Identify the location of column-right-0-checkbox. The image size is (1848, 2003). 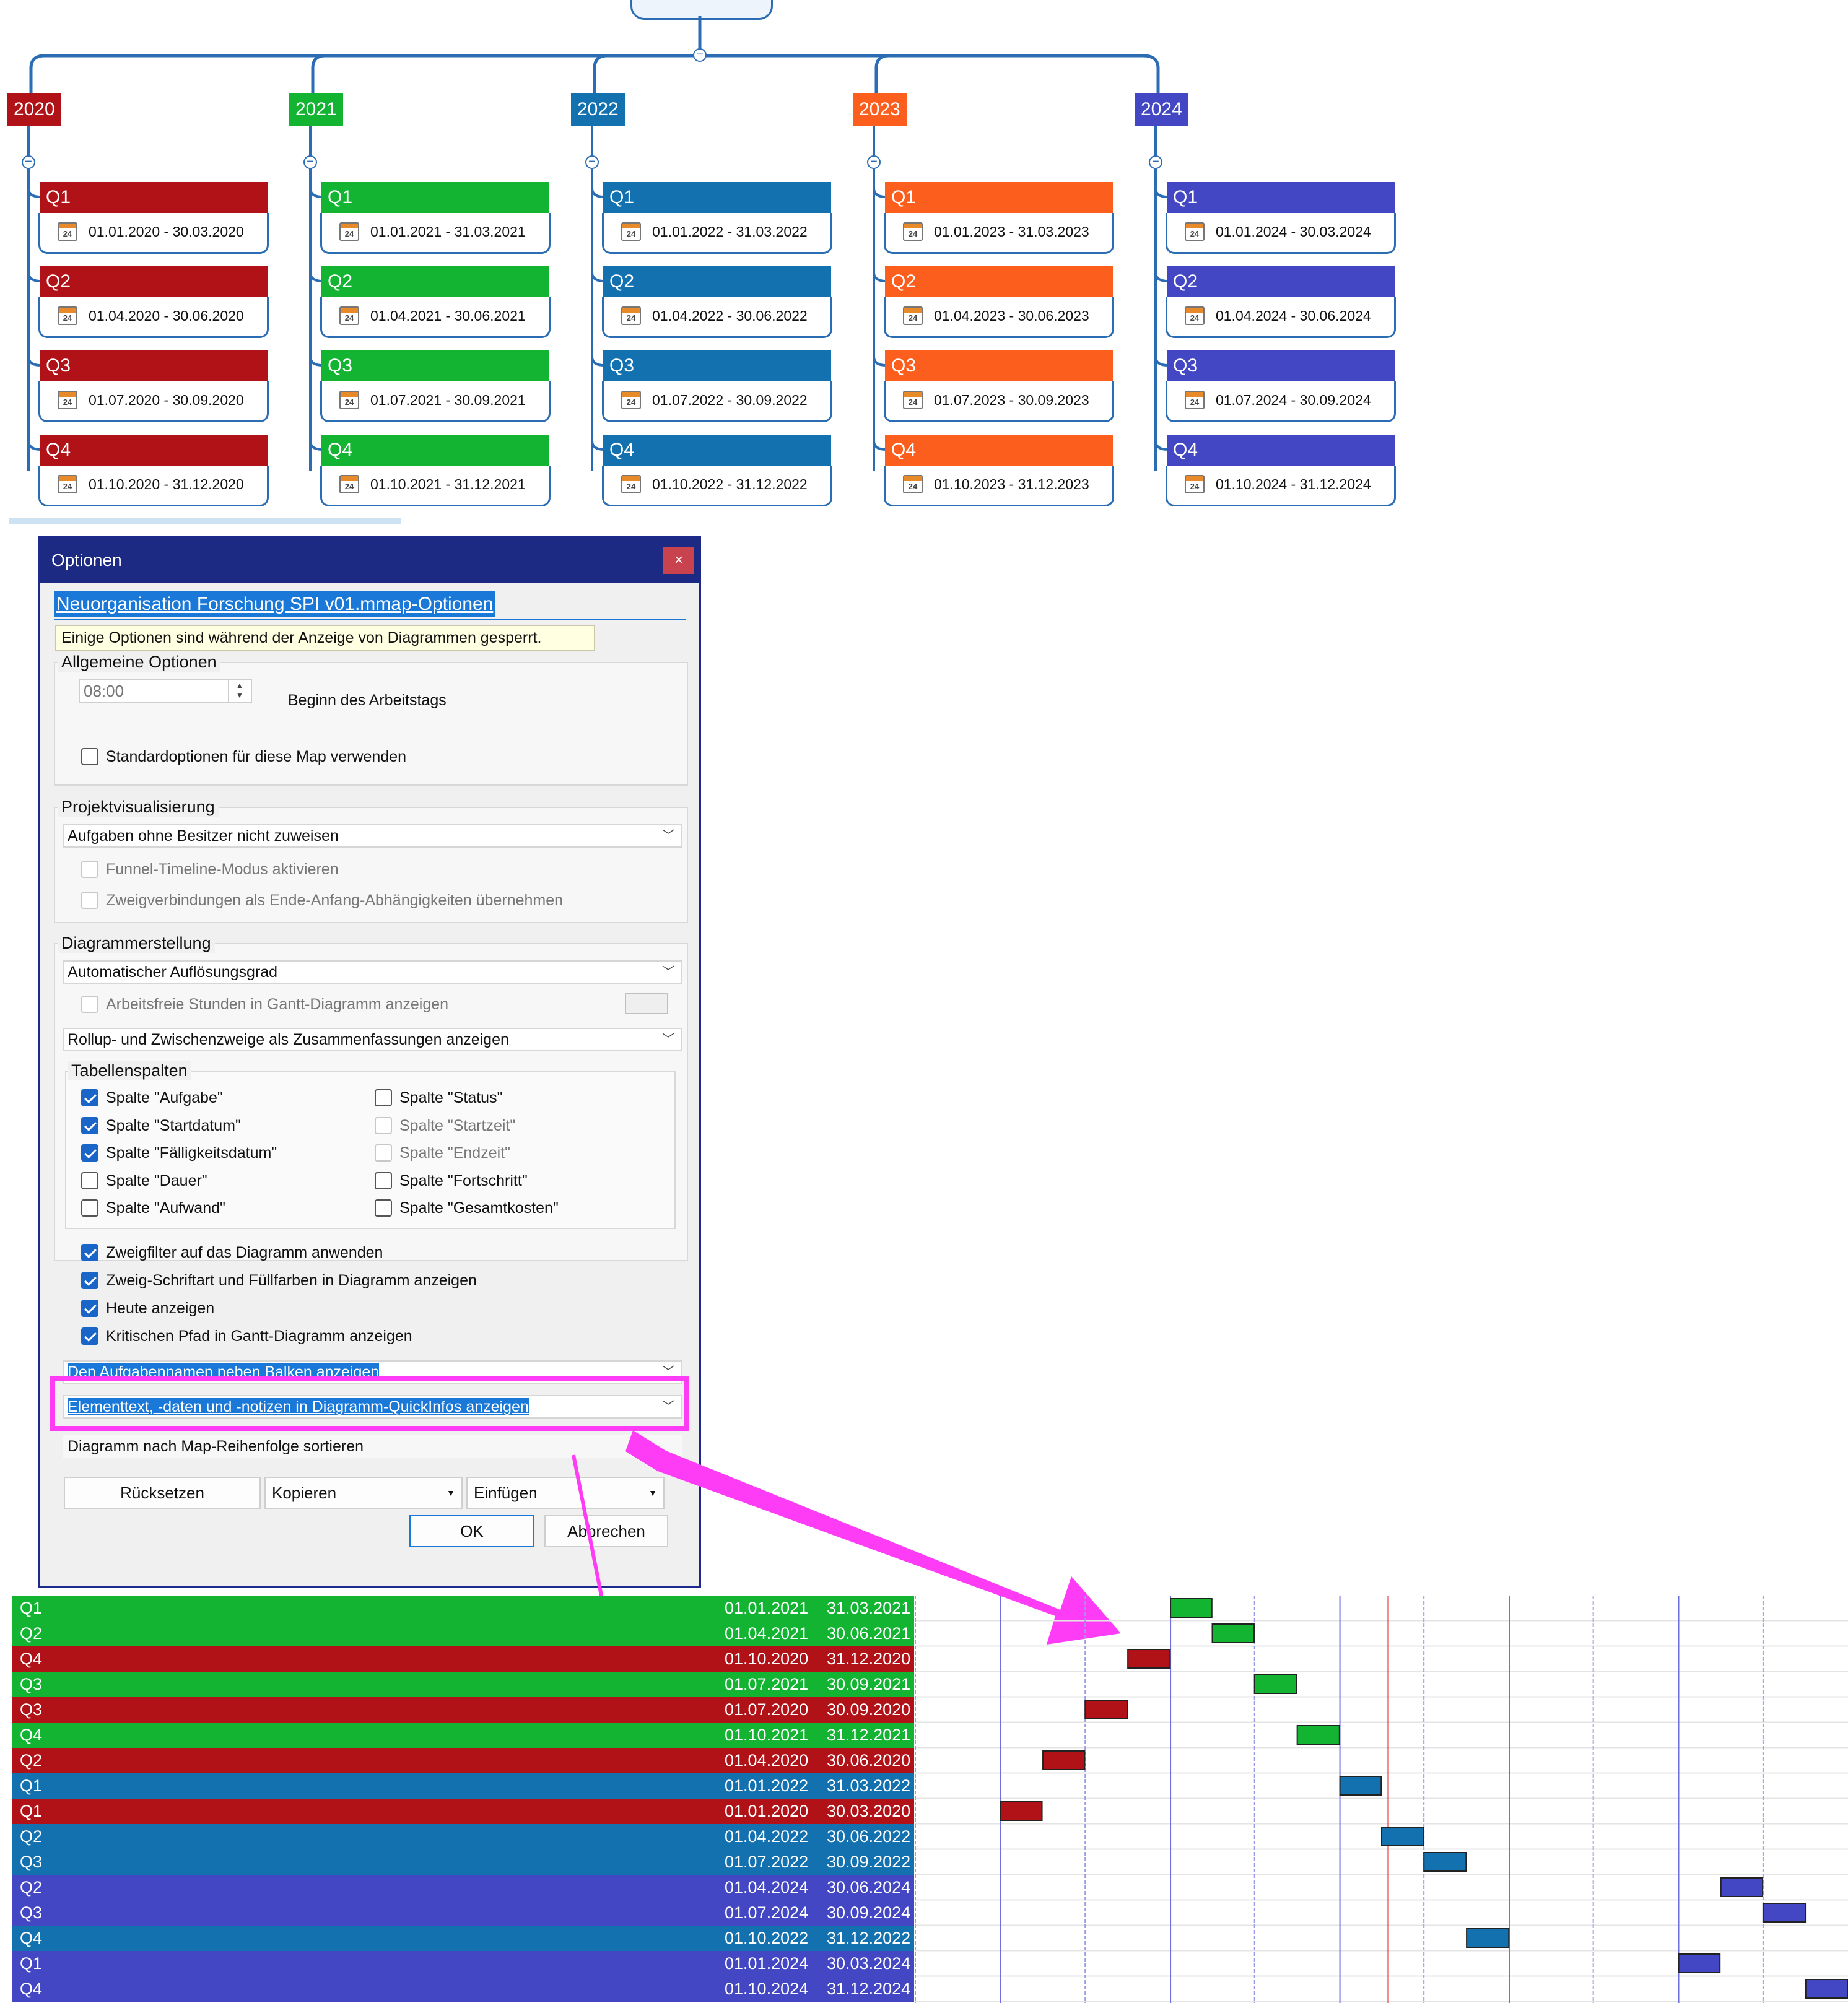
(383, 1097).